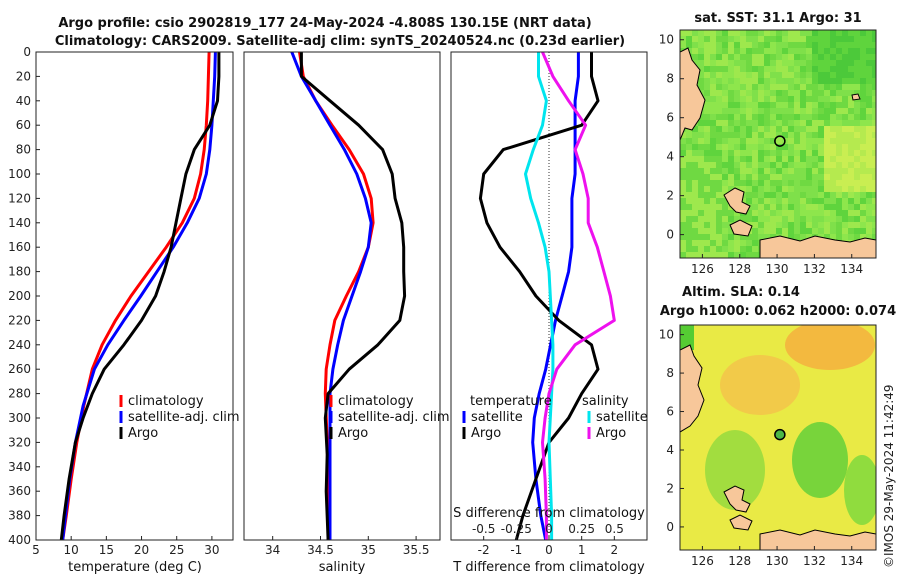 The width and height of the screenshot is (900, 580). What do you see at coordinates (702, 561) in the screenshot?
I see `map-x-tick-label: 126` at bounding box center [702, 561].